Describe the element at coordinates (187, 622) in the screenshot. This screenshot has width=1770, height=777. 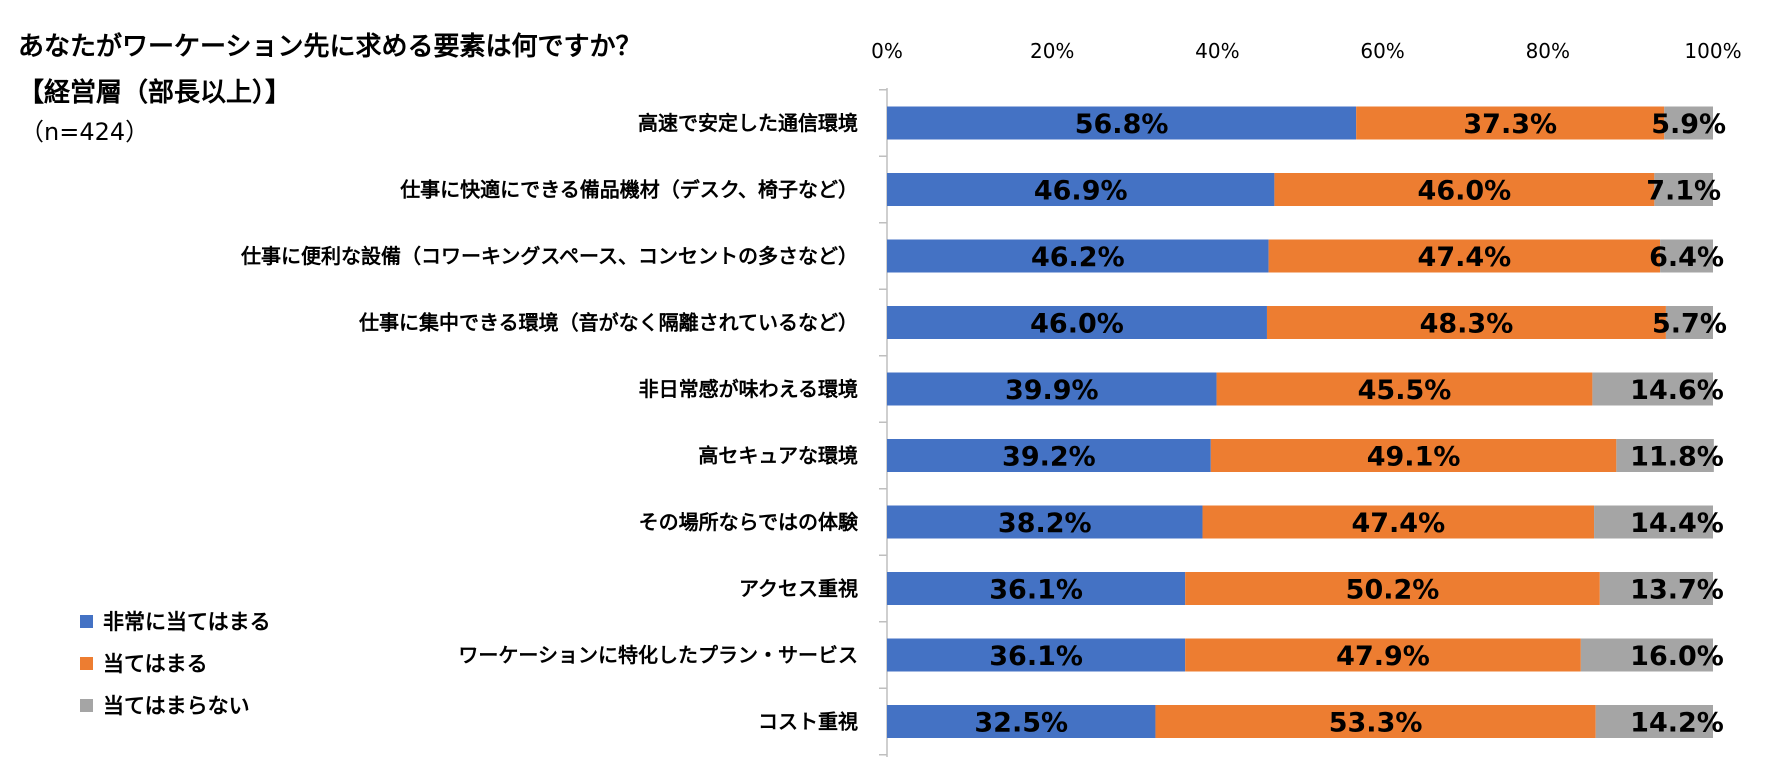
I see `legend-label-very: 非常に当てはまる` at that location.